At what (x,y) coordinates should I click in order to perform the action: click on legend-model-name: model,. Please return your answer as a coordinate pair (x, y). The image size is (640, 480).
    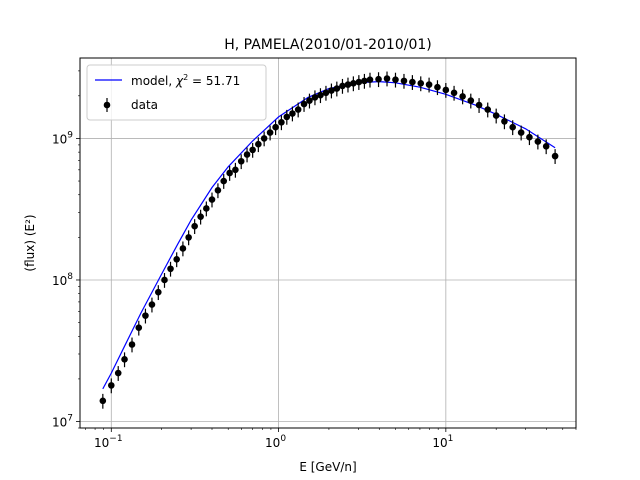
    Looking at the image, I should click on (153, 81).